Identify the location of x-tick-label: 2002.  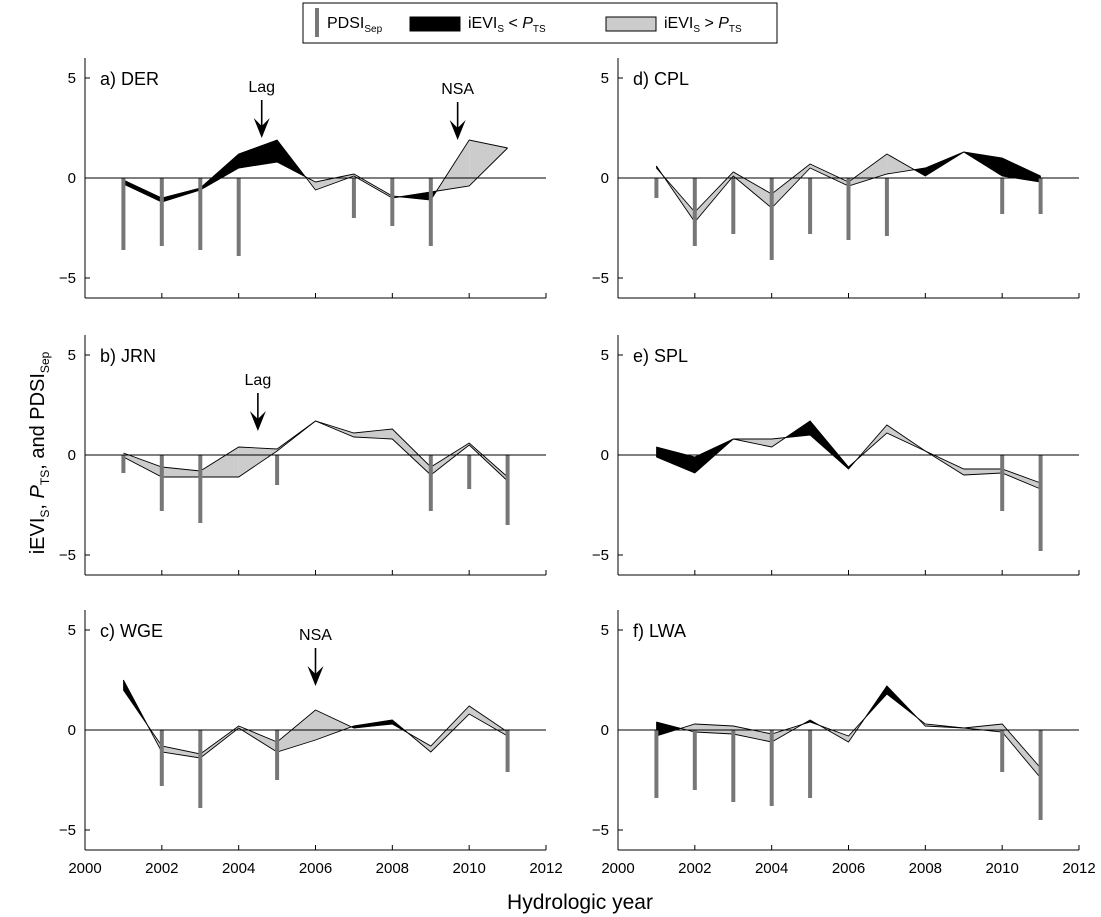
(161, 868).